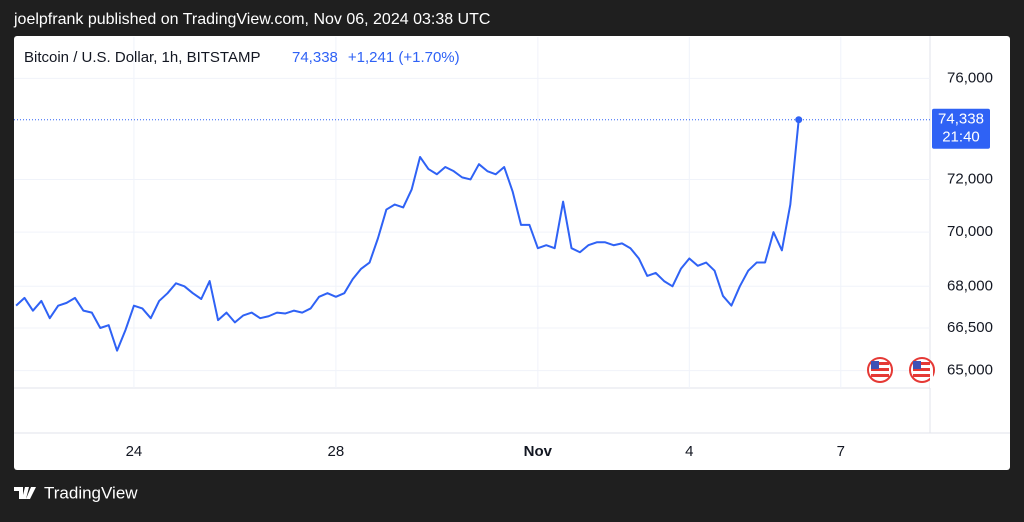  I want to click on y-tick-label: 70,000, so click(970, 231).